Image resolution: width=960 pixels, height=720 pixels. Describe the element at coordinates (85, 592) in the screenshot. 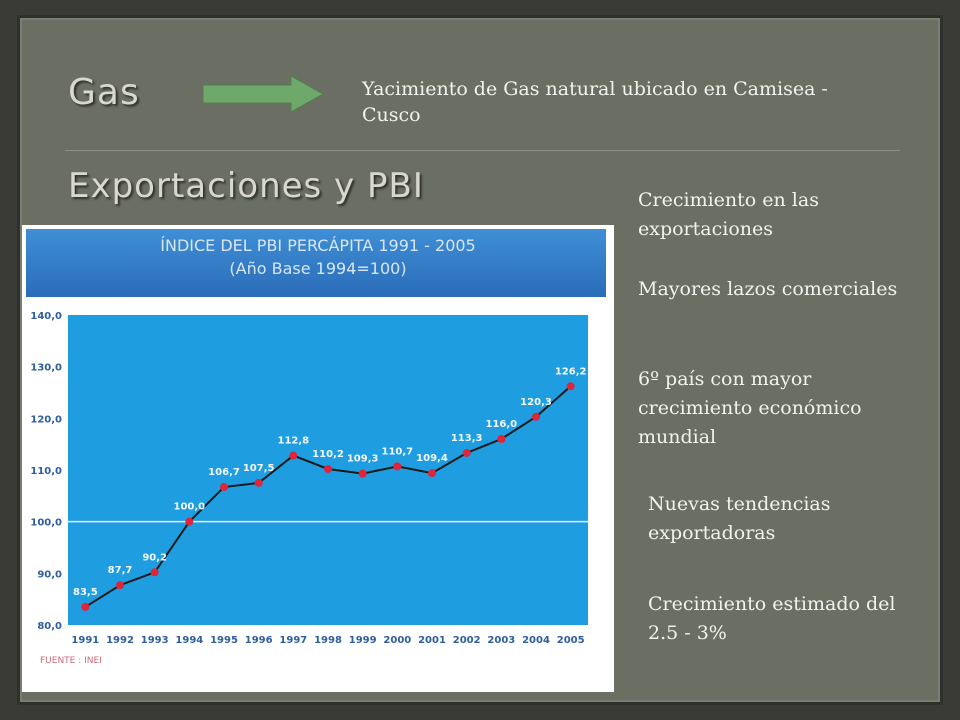

I see `data-label: 83,5` at that location.